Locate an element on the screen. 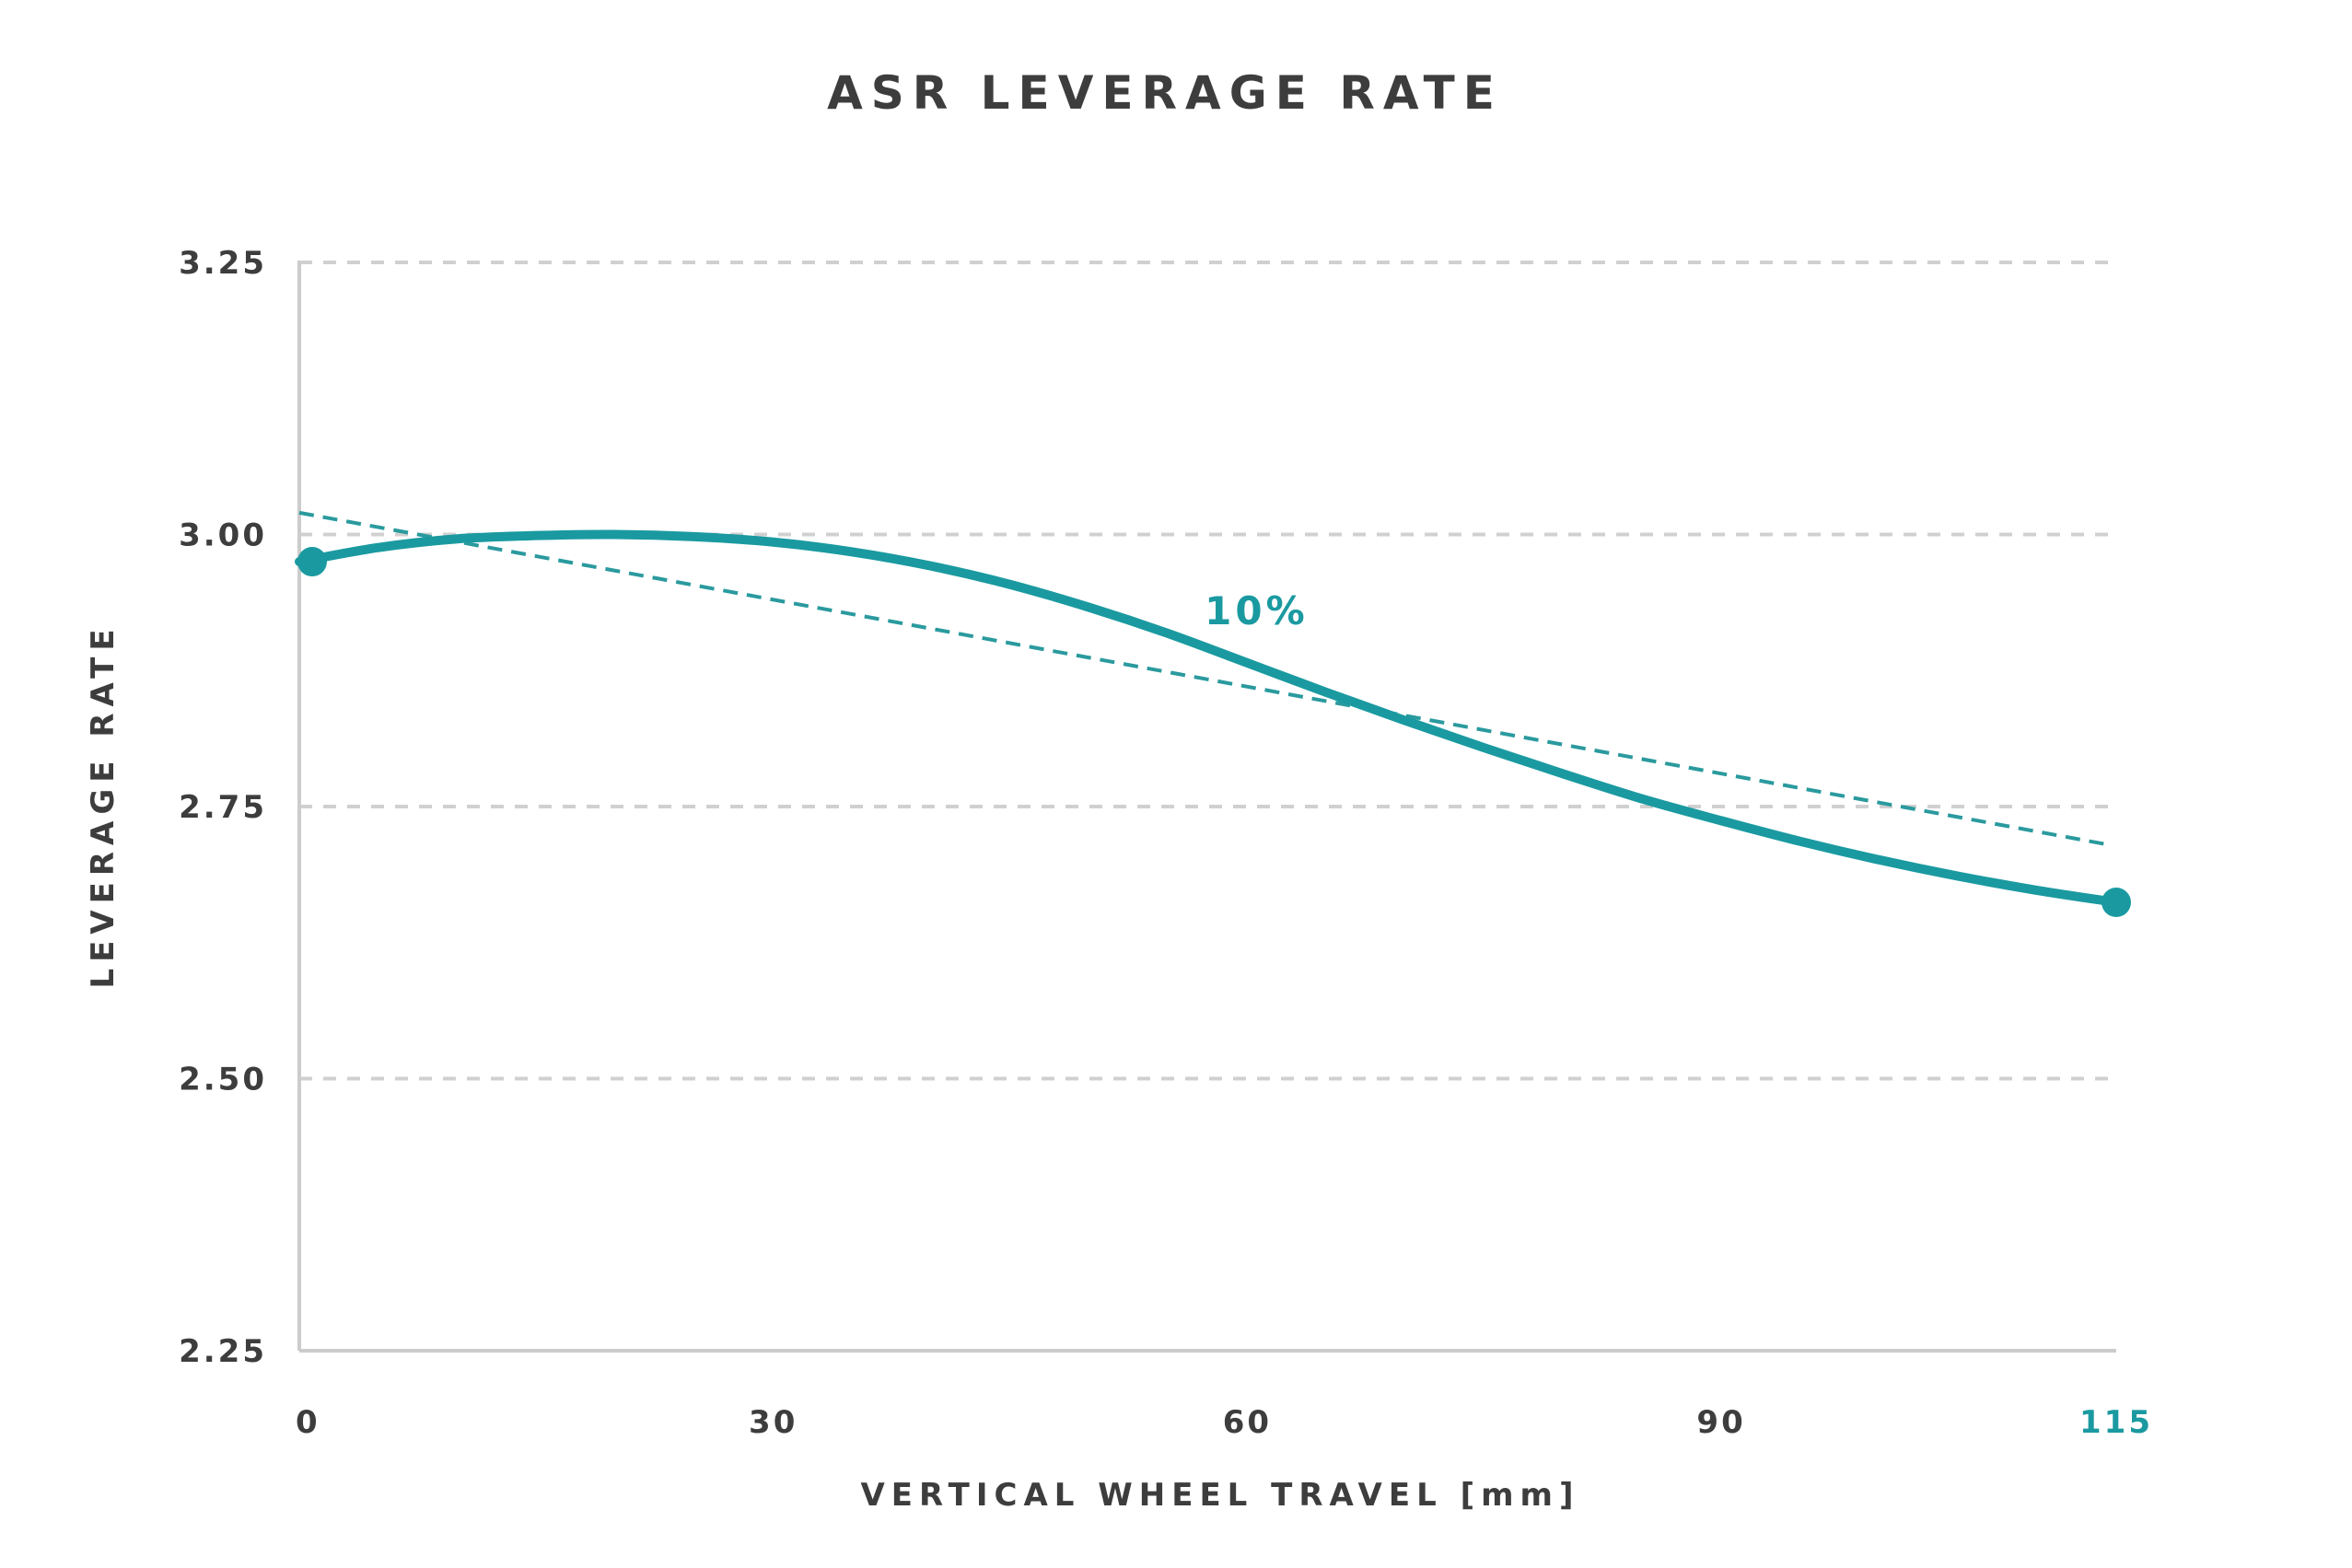 This screenshot has height=1568, width=2352. y-tick-labels: 3.25 3.00 2.75 2.50 2.25 is located at coordinates (223, 807).